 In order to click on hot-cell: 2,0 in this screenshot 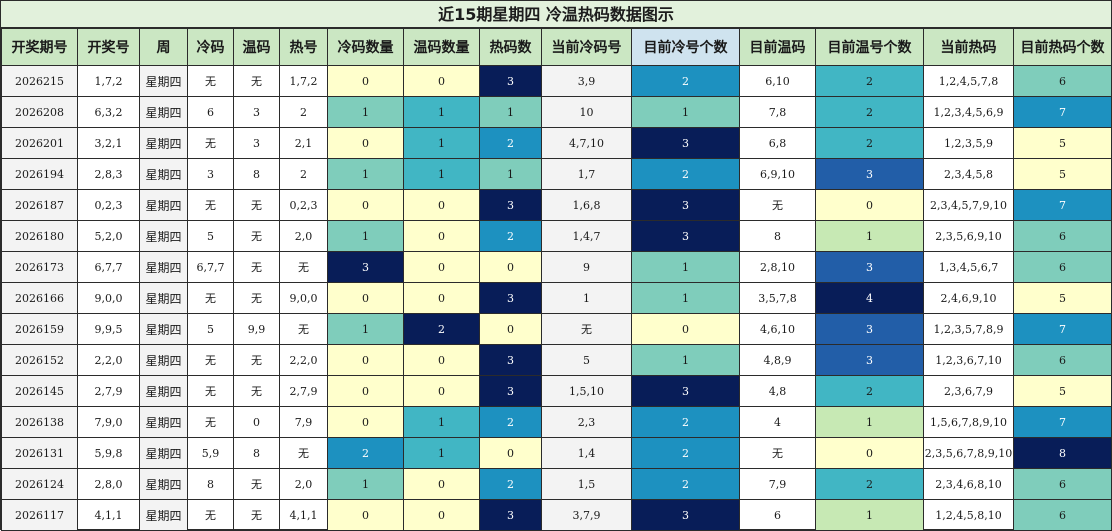, I will do `click(303, 236)`.